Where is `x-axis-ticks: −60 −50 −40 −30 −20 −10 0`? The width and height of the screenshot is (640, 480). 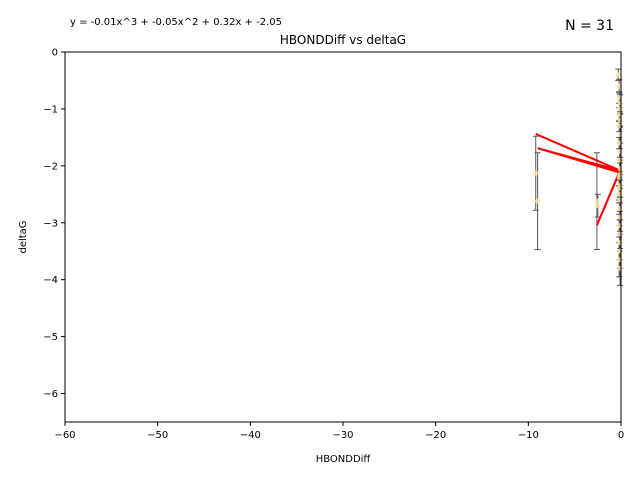
x-axis-ticks: −60 −50 −40 −30 −20 −10 0 is located at coordinates (339, 431).